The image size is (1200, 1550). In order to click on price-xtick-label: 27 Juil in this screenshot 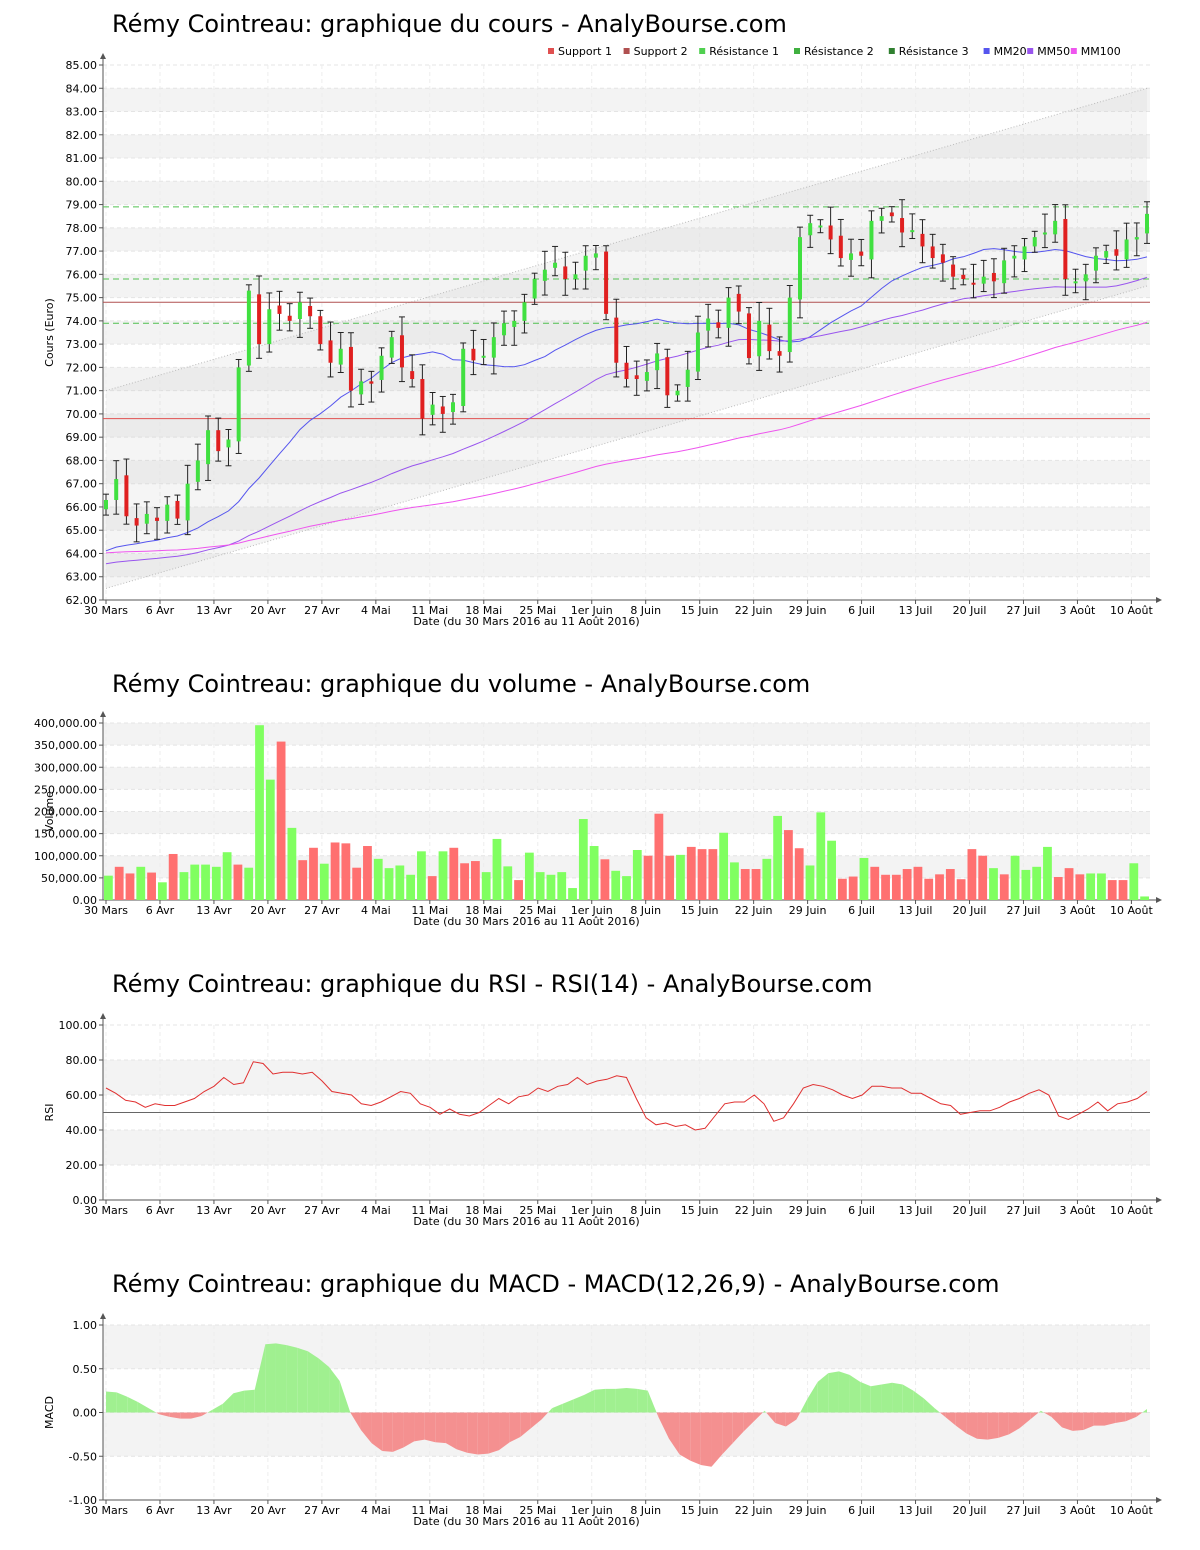, I will do `click(1024, 610)`.